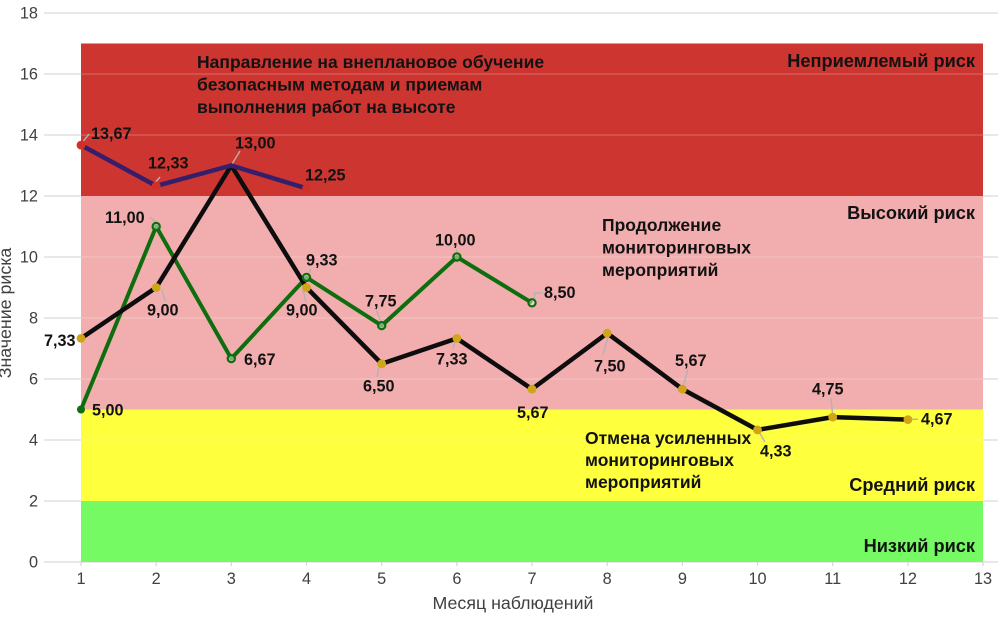  Describe the element at coordinates (937, 420) in the screenshot. I see `svg-text: 4,67` at that location.